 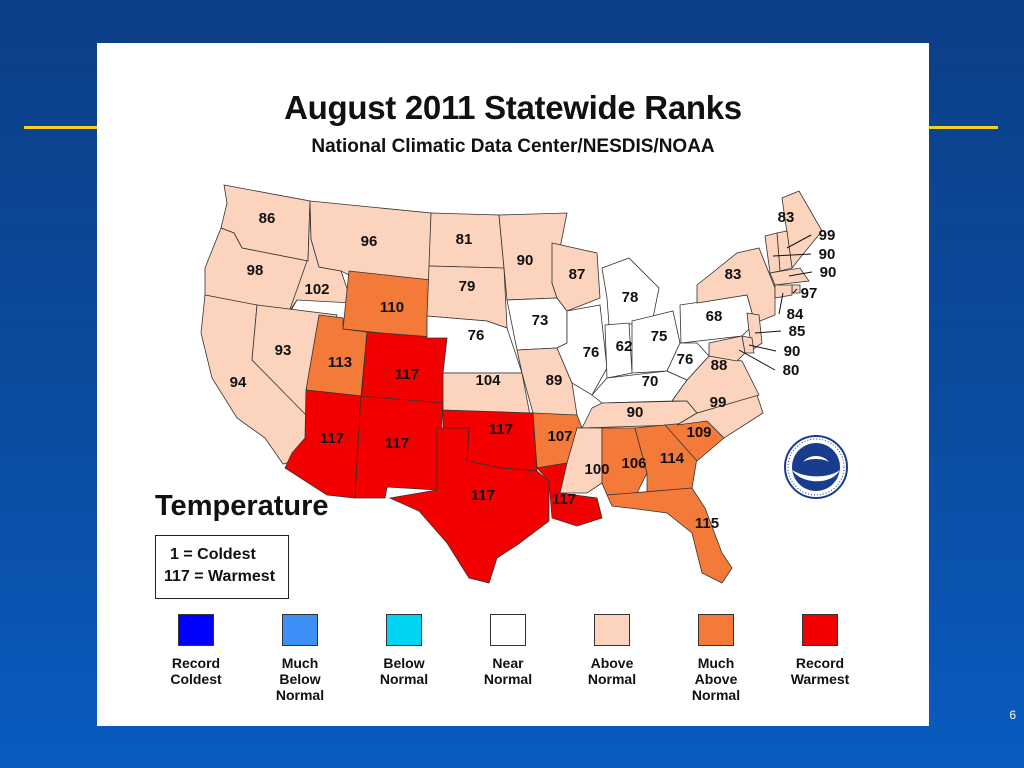 What do you see at coordinates (577, 274) in the screenshot?
I see `rank-label-wi: 87` at bounding box center [577, 274].